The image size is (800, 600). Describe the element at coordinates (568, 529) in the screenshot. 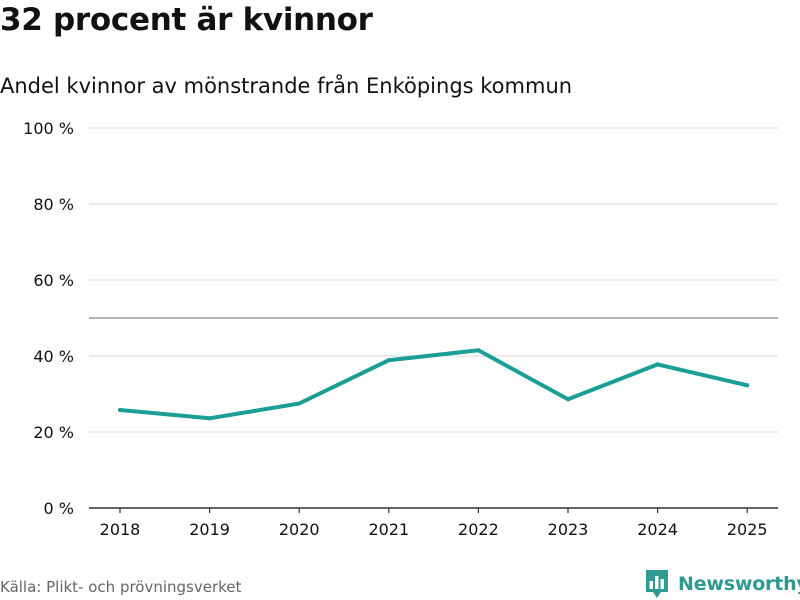

I see `x-tick-label: 2023` at that location.